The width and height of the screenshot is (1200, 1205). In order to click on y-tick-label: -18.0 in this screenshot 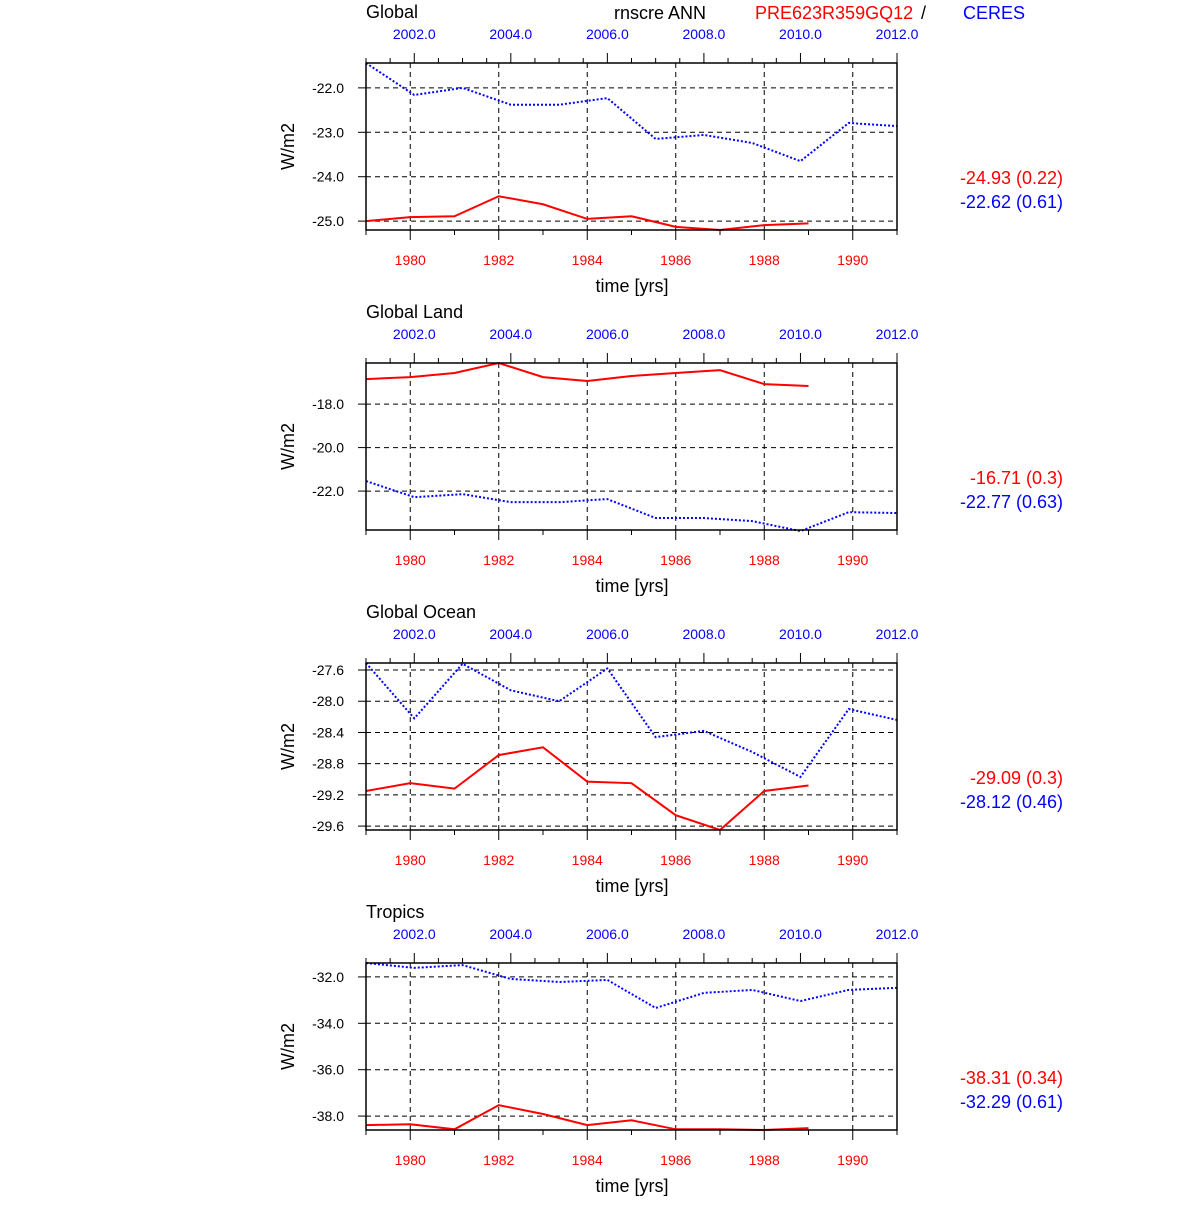, I will do `click(328, 404)`.